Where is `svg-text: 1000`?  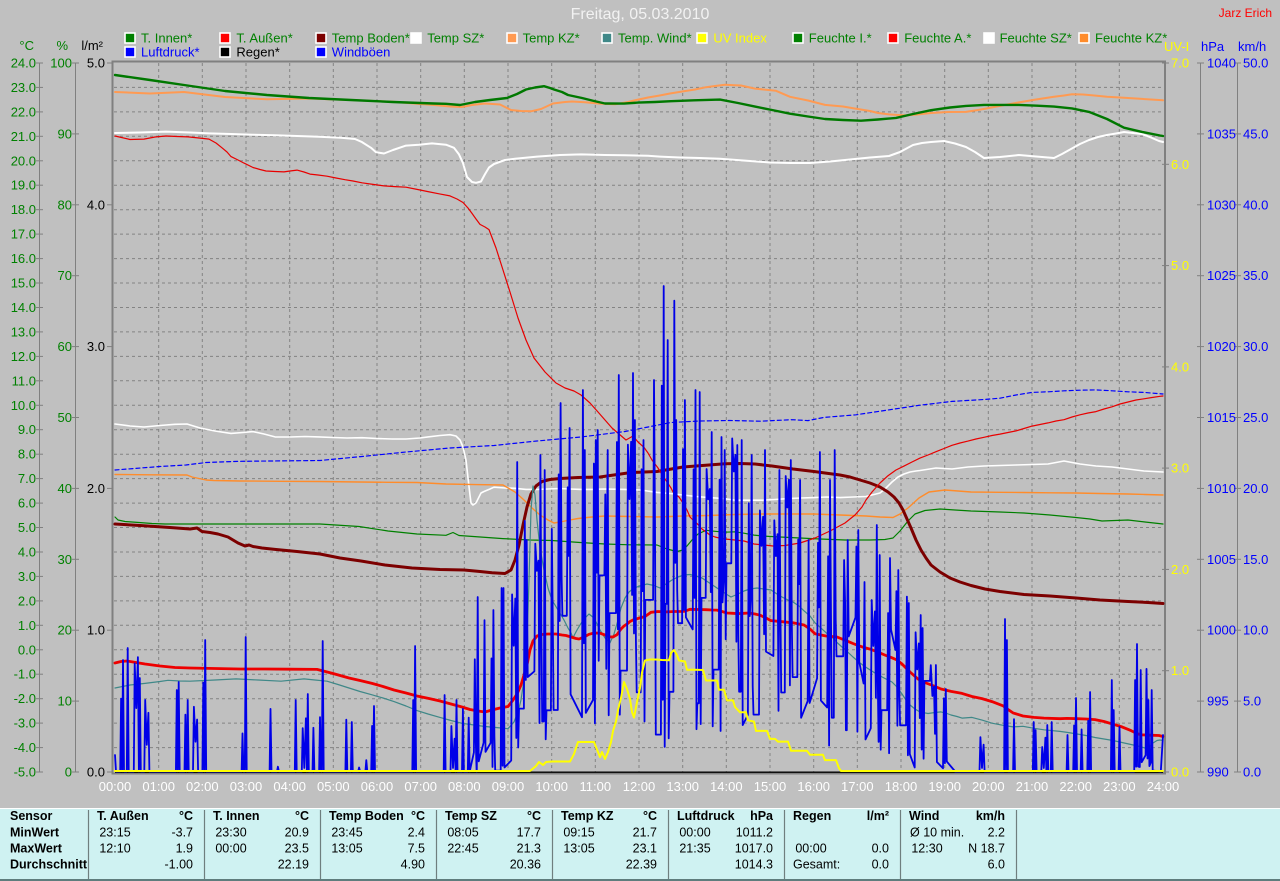 svg-text: 1000 is located at coordinates (1221, 630).